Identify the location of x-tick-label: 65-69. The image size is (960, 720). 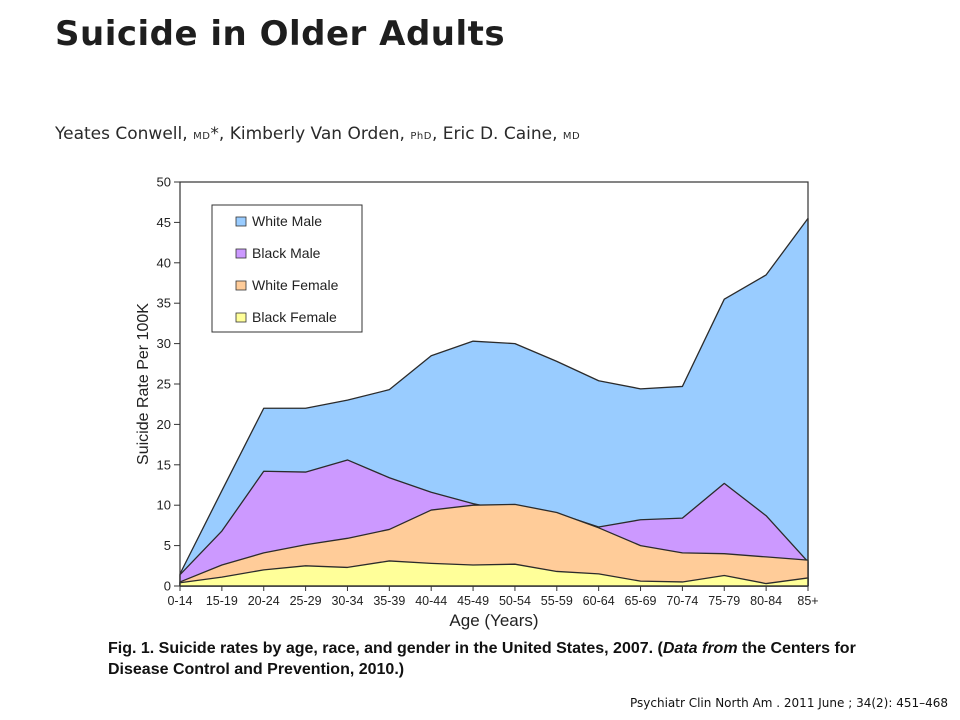
(641, 601).